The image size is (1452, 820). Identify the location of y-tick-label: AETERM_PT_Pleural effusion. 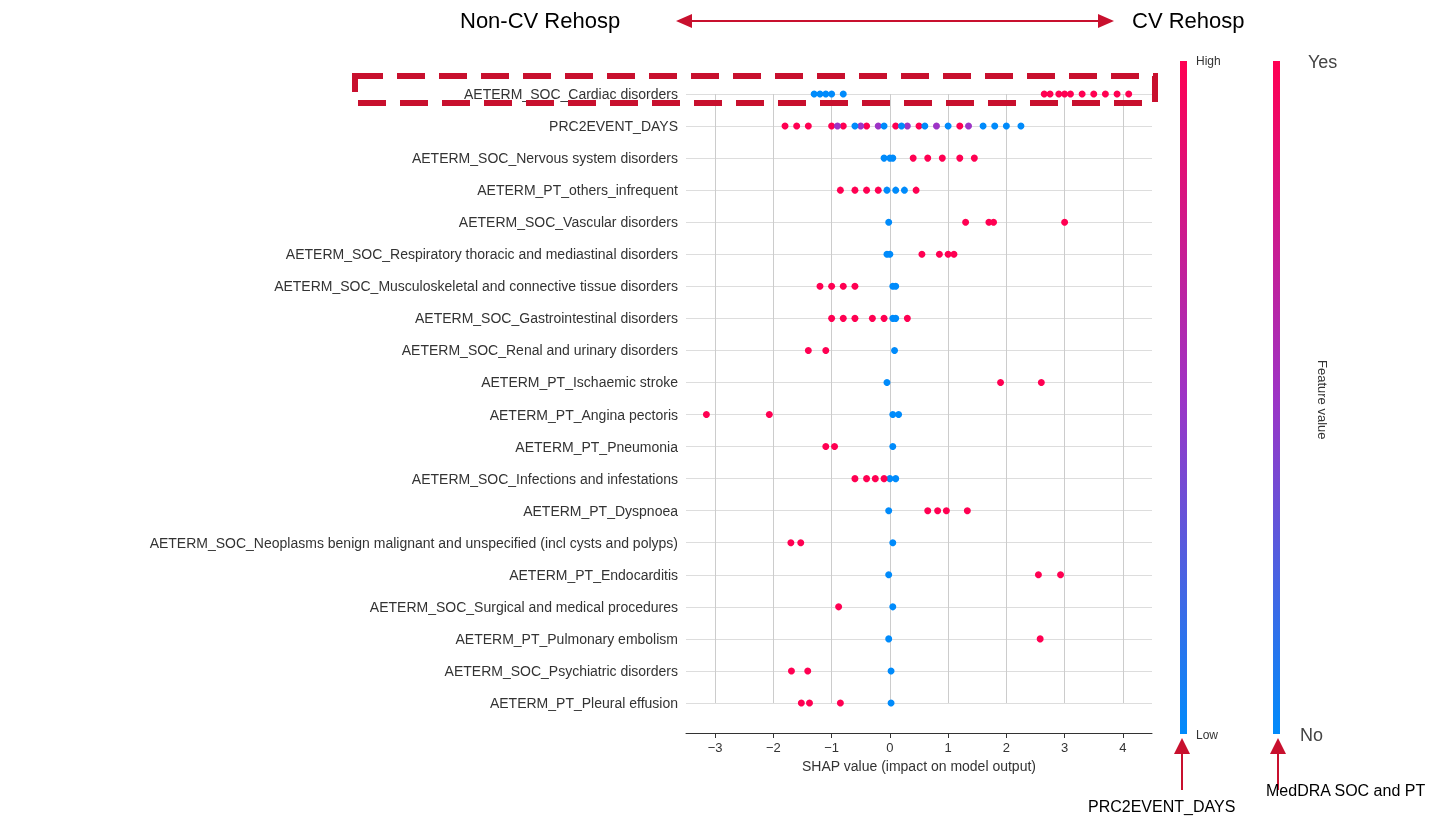
(583, 703).